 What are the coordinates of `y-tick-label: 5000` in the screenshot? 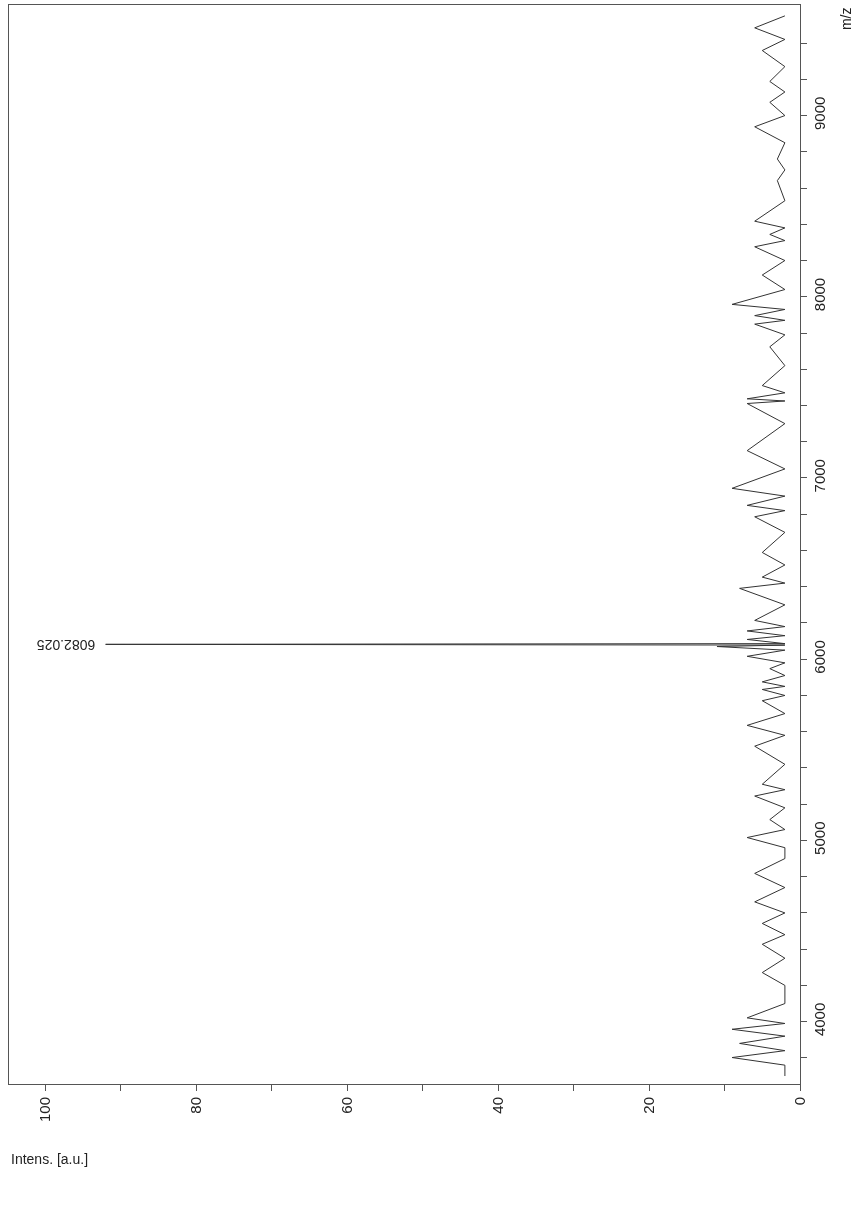 It's located at (819, 838).